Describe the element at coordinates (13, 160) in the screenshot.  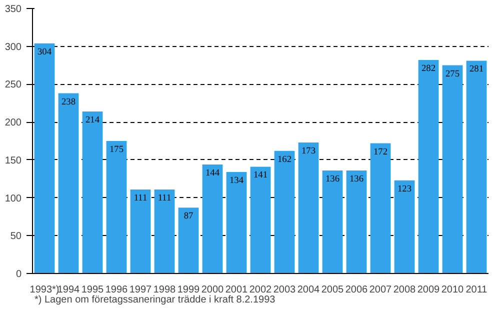
I see `y-tick-label: 150` at that location.